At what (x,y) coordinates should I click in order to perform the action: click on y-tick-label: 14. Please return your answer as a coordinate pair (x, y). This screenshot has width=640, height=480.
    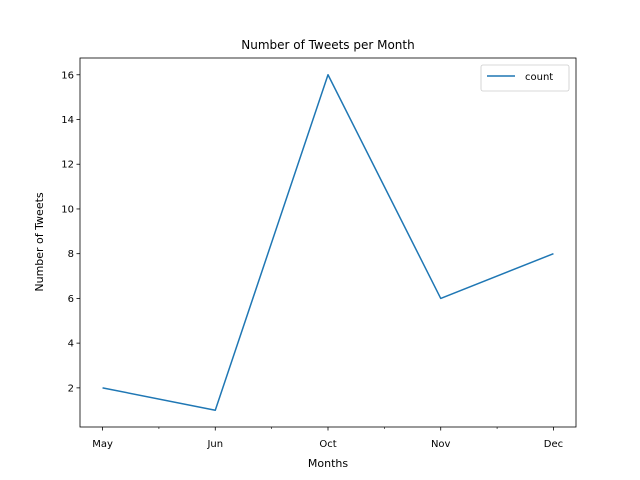
    Looking at the image, I should click on (67, 120).